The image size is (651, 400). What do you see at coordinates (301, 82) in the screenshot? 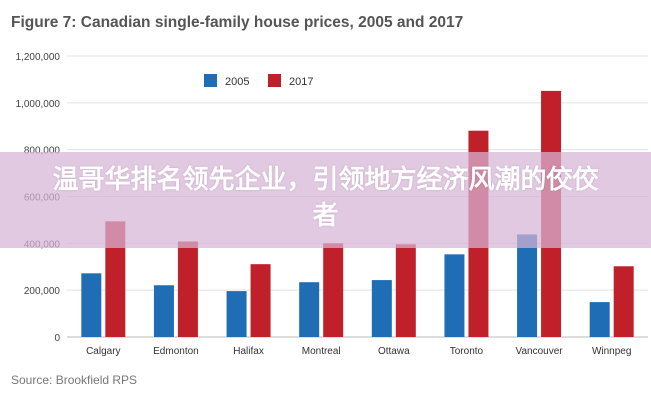
I see `legend-label-2017: 2017` at bounding box center [301, 82].